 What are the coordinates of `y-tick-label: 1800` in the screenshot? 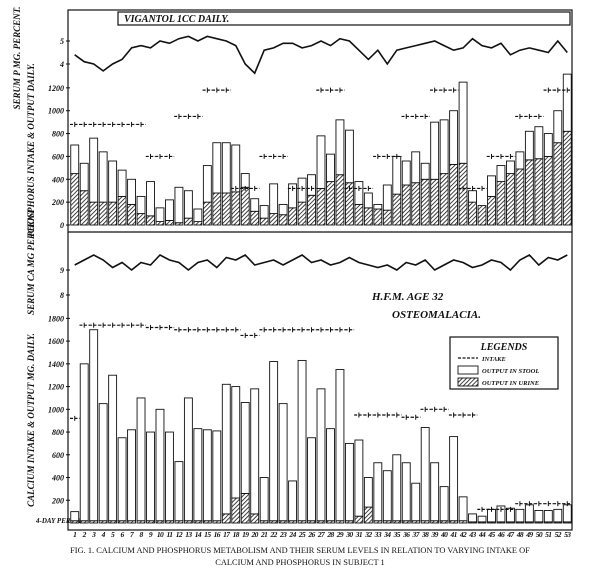 It's located at (56, 318).